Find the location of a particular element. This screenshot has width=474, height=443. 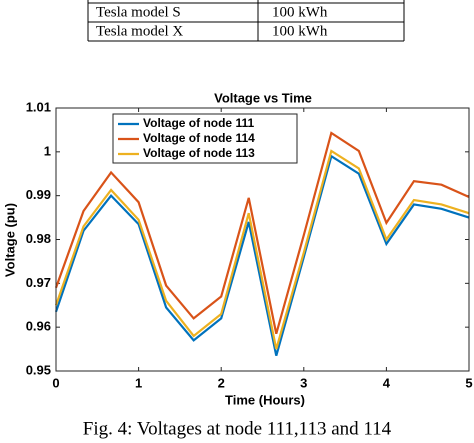

x-tick-label: 4 is located at coordinates (387, 382).